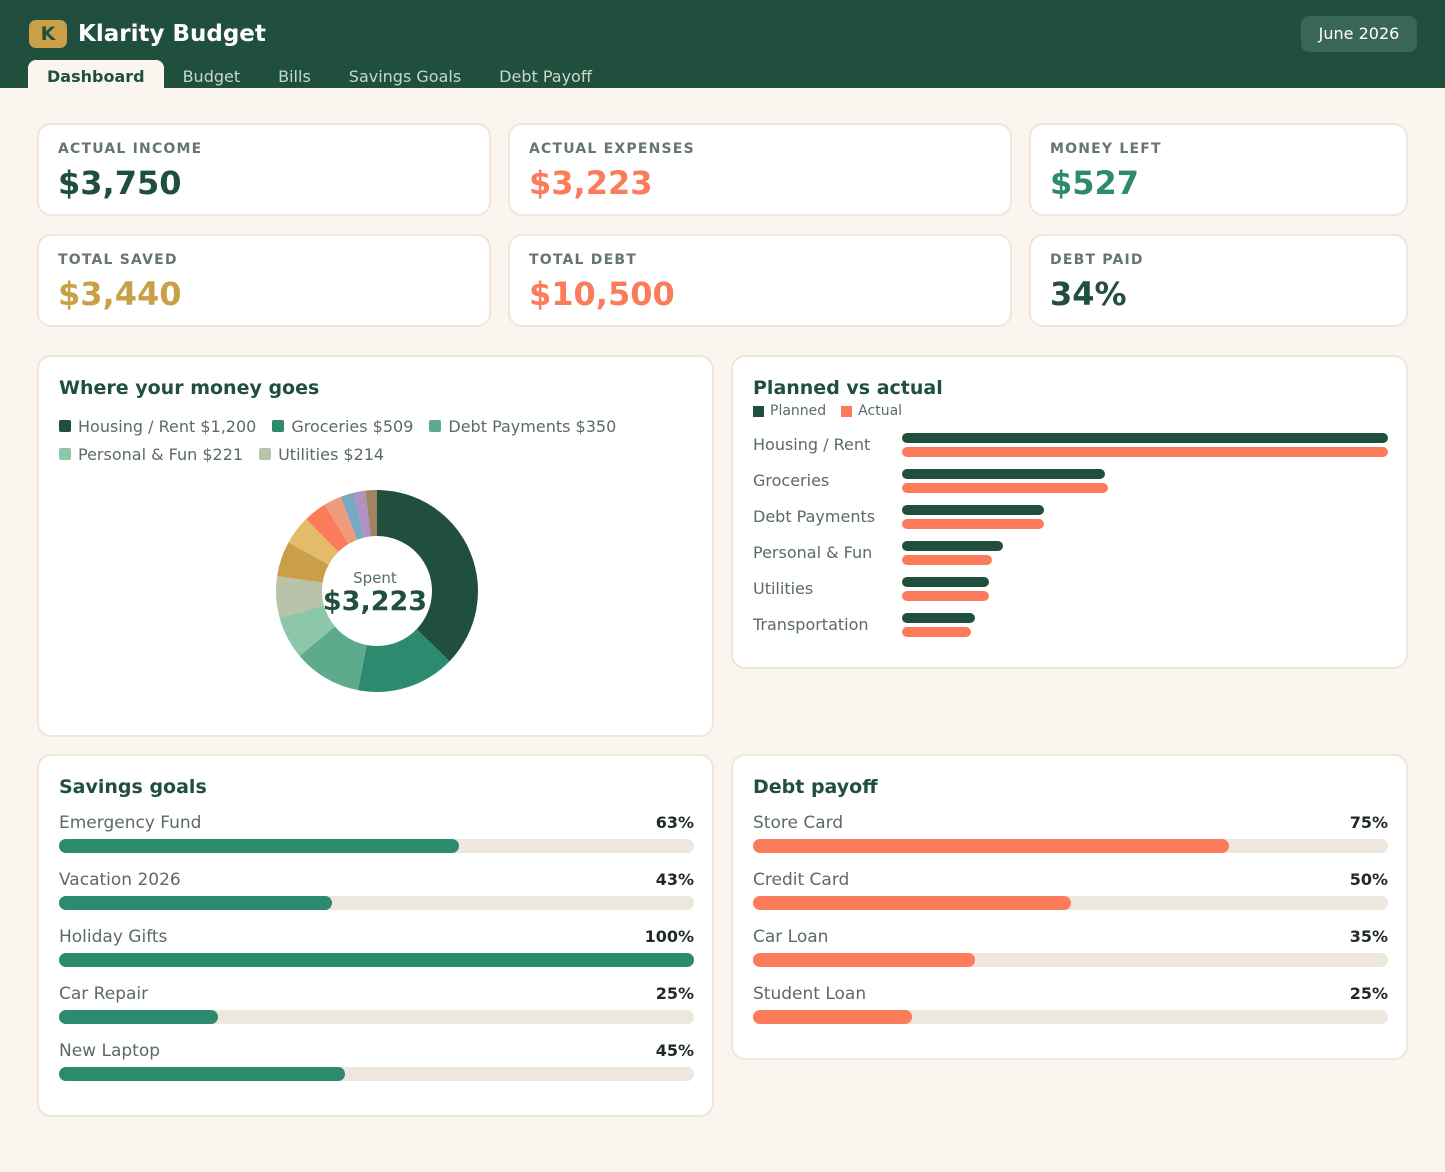 The image size is (1445, 1172). Describe the element at coordinates (674, 1050) in the screenshot. I see `goal-percent: 45%` at that location.